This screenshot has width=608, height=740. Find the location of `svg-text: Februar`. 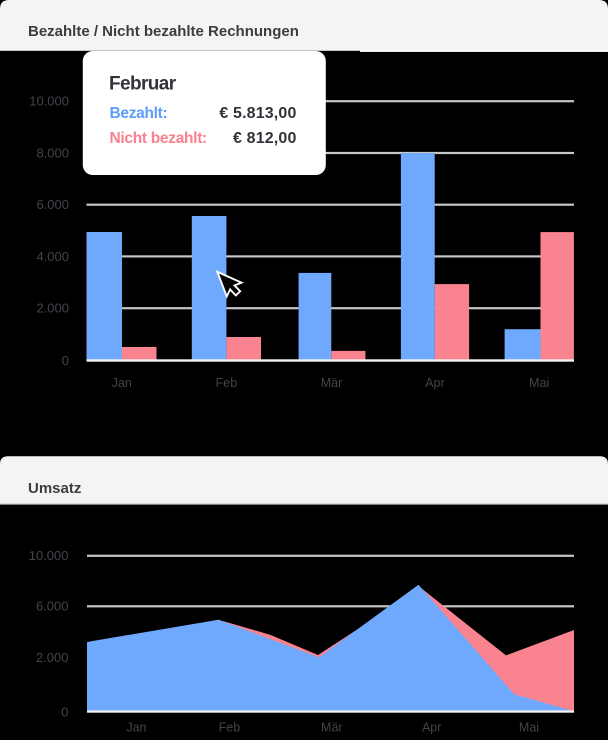

svg-text: Februar is located at coordinates (143, 83).